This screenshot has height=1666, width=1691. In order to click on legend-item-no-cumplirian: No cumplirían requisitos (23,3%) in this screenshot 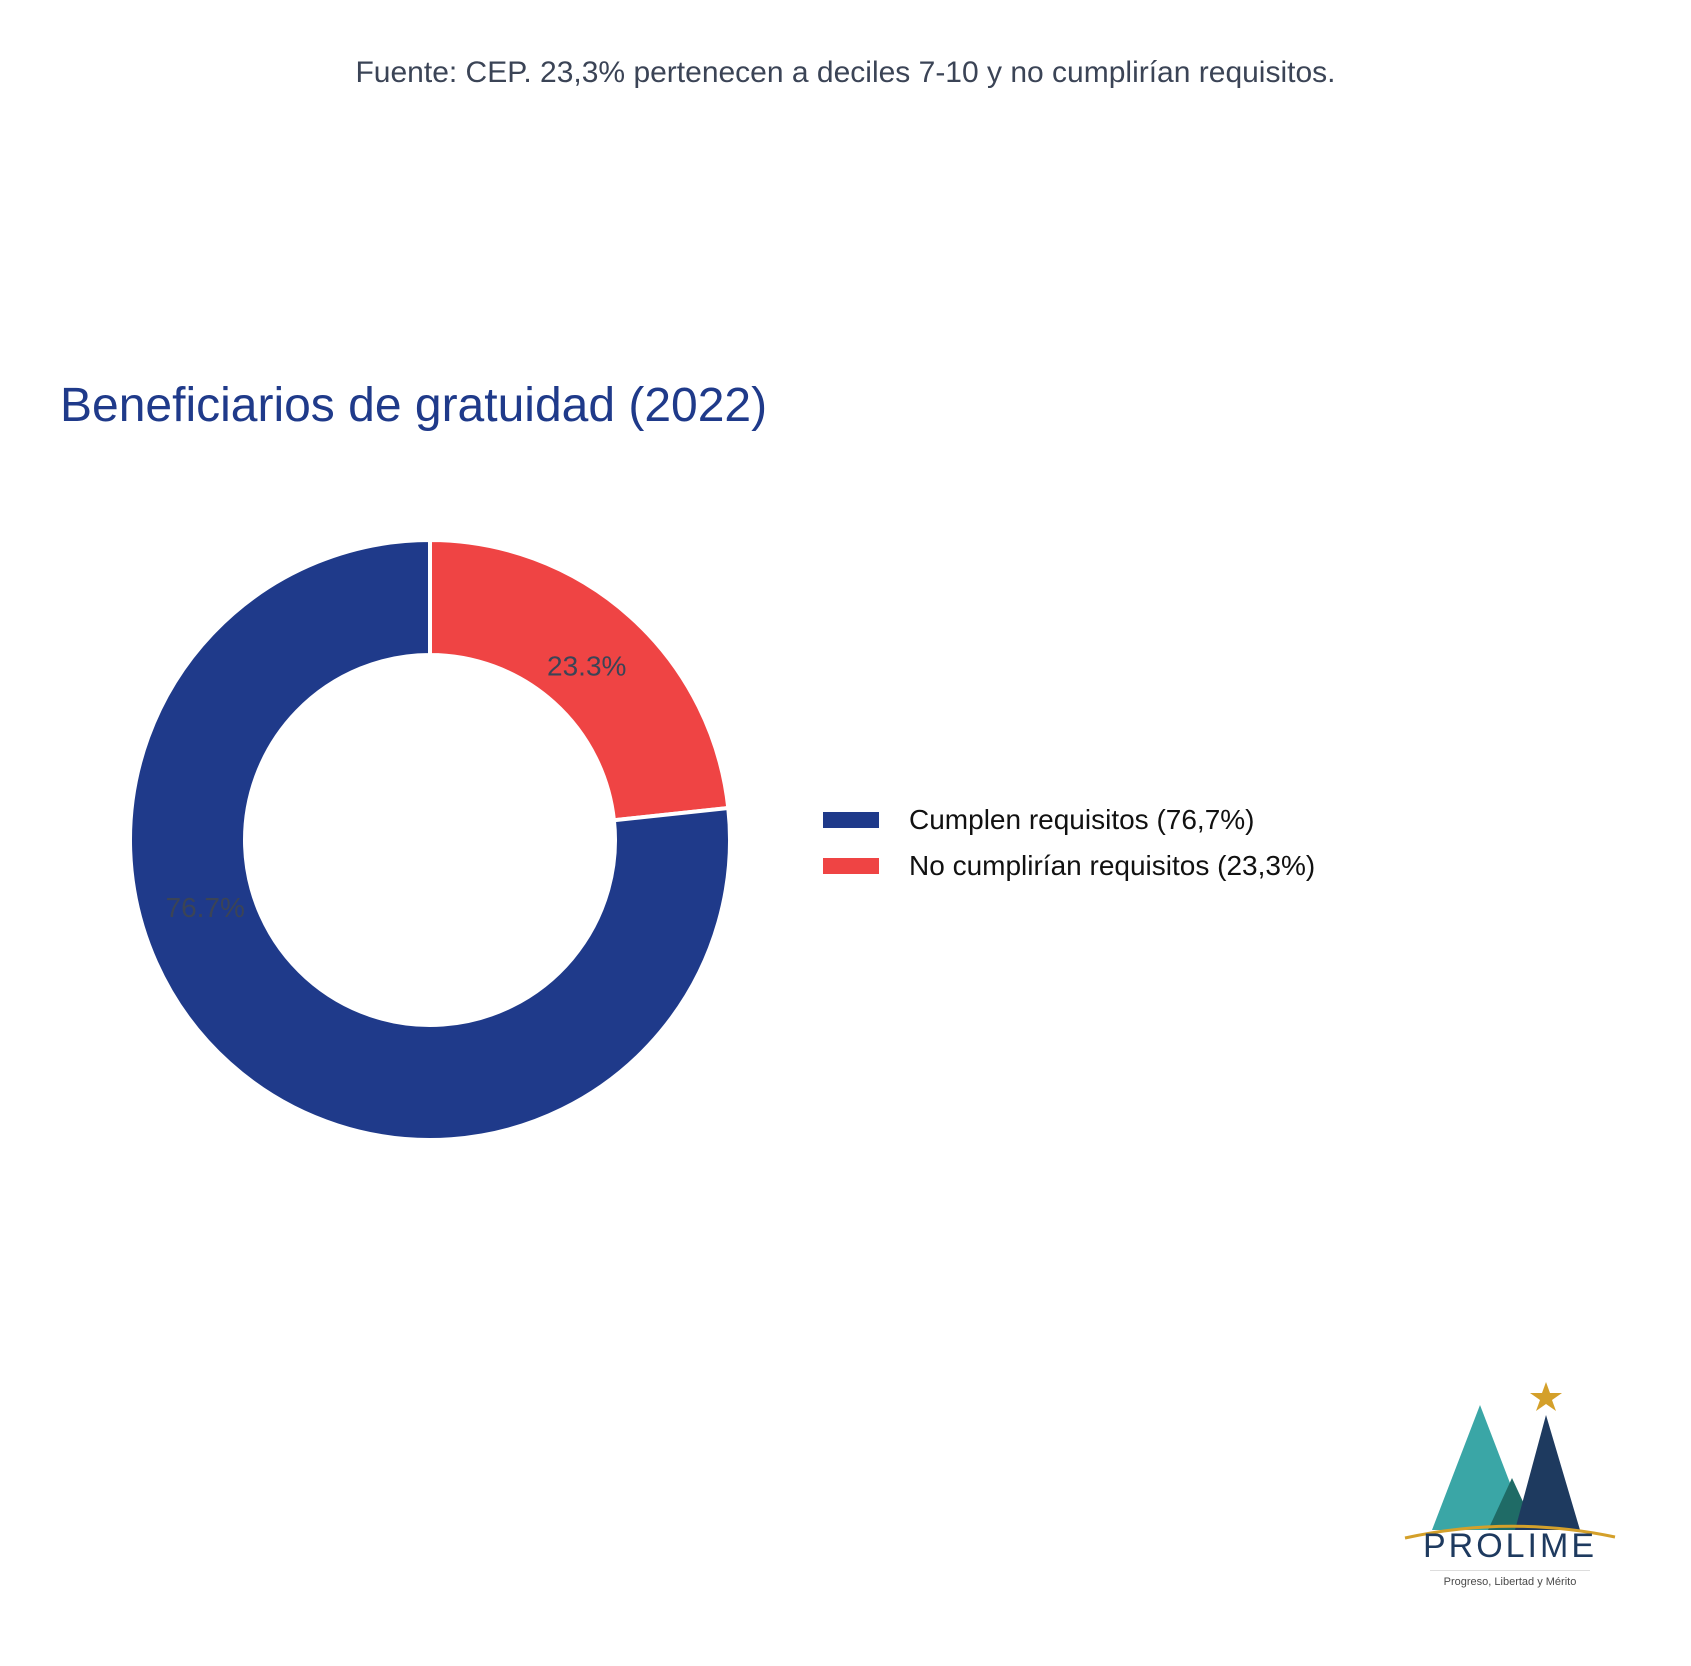, I will do `click(1069, 866)`.